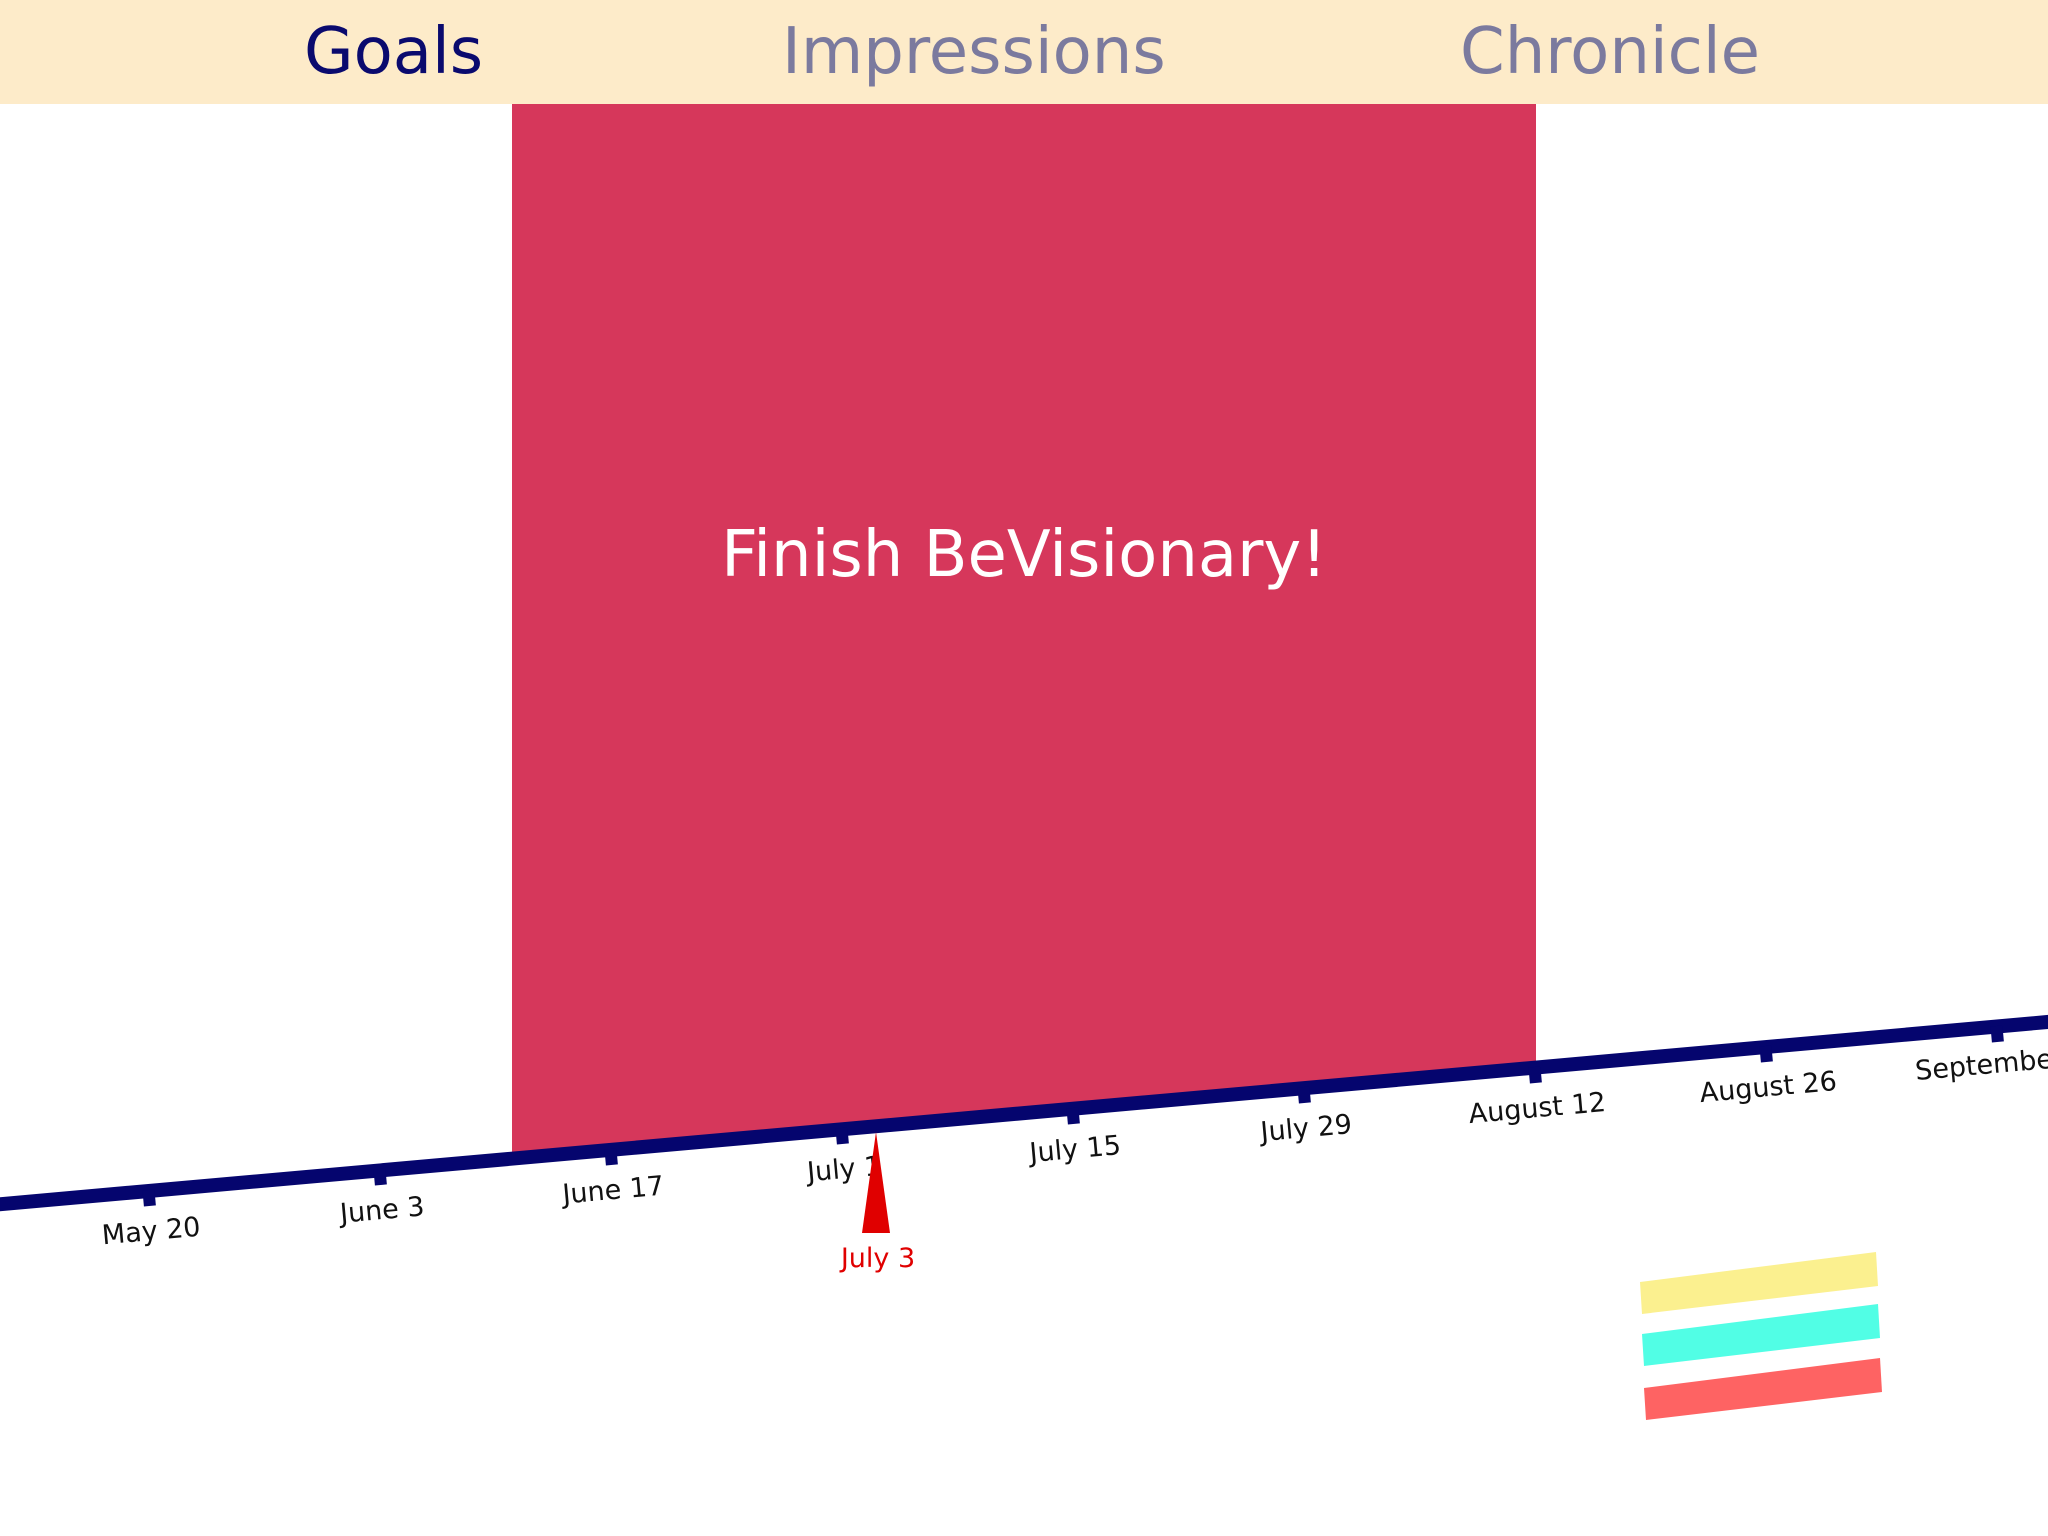 This screenshot has width=2048, height=1536. Describe the element at coordinates (1537, 1108) in the screenshot. I see `tick-label: August 12` at that location.